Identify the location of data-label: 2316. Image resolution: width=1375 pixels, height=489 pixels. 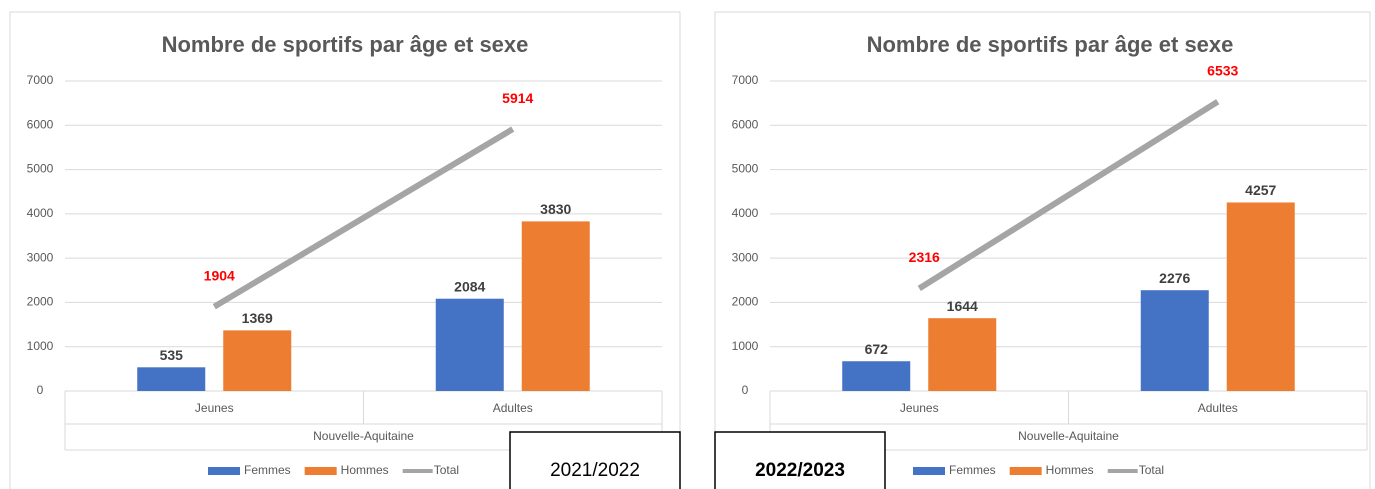
(924, 257).